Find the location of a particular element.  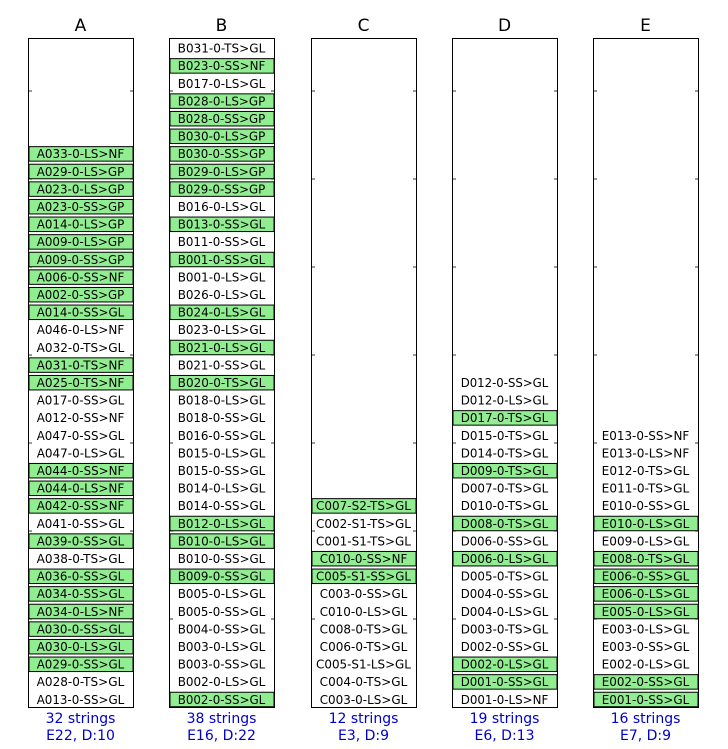

string-label: B014-0-SS>GL is located at coordinates (222, 506).